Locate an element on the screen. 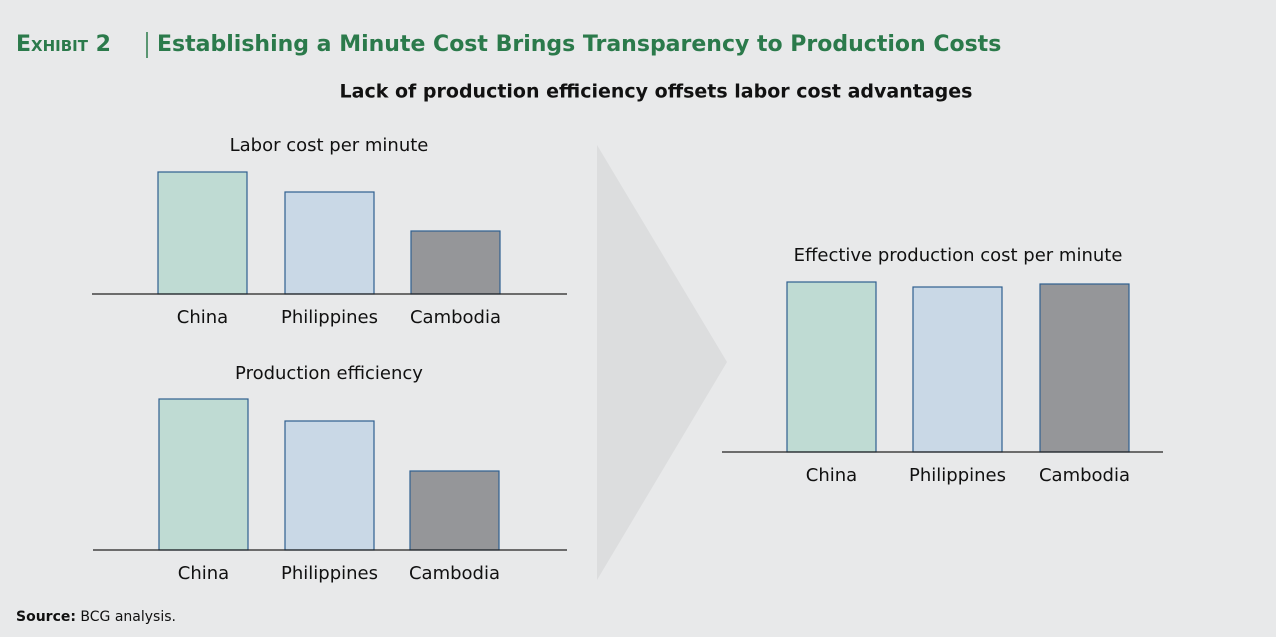  source-label: Source: is located at coordinates (46, 617).